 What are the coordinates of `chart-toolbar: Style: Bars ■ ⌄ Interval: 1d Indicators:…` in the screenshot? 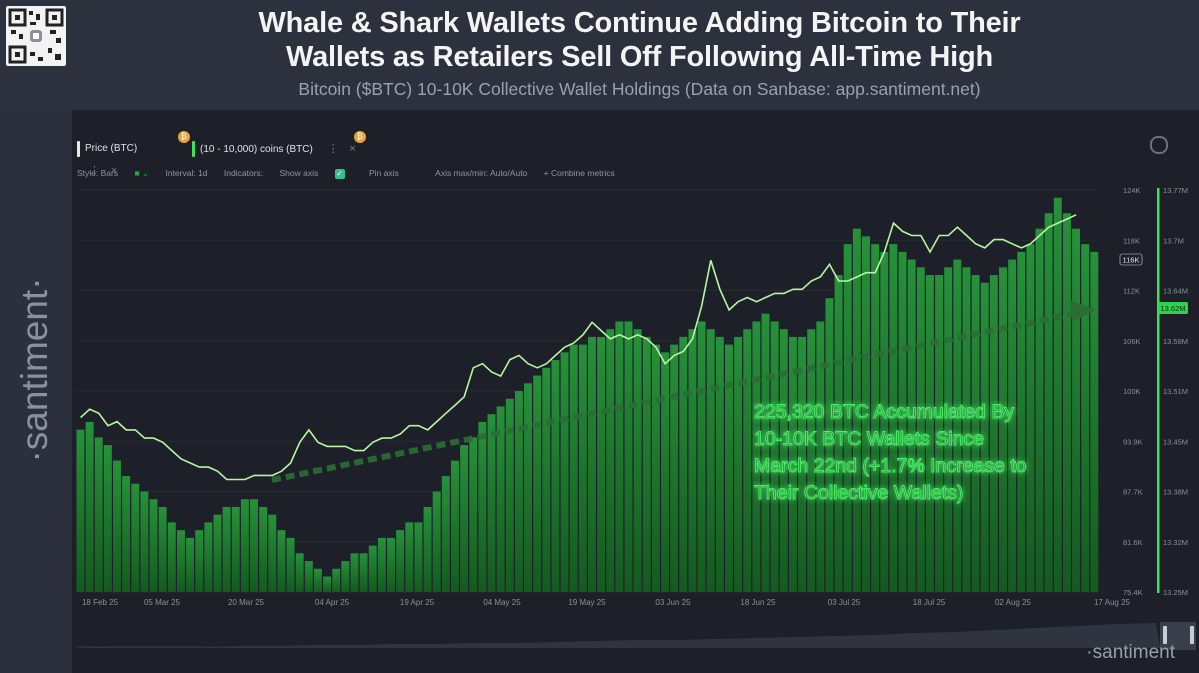 It's located at (353, 173).